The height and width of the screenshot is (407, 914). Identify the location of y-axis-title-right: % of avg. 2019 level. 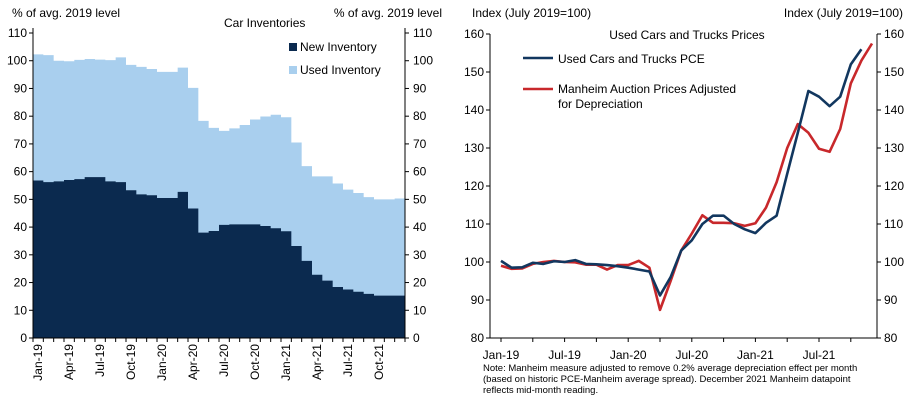
(388, 13).